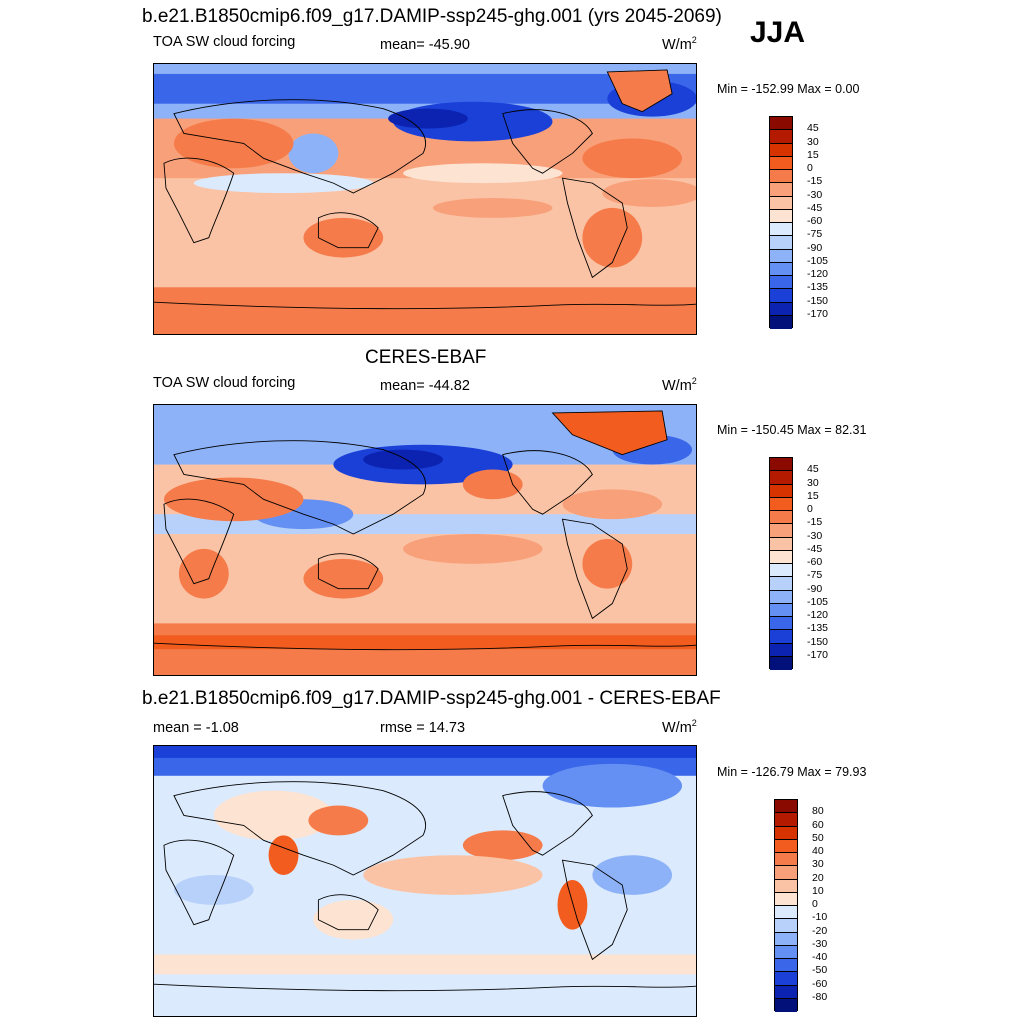 This screenshot has width=1024, height=1024. Describe the element at coordinates (813, 154) in the screenshot. I see `colorbar-tick-label: 15` at that location.